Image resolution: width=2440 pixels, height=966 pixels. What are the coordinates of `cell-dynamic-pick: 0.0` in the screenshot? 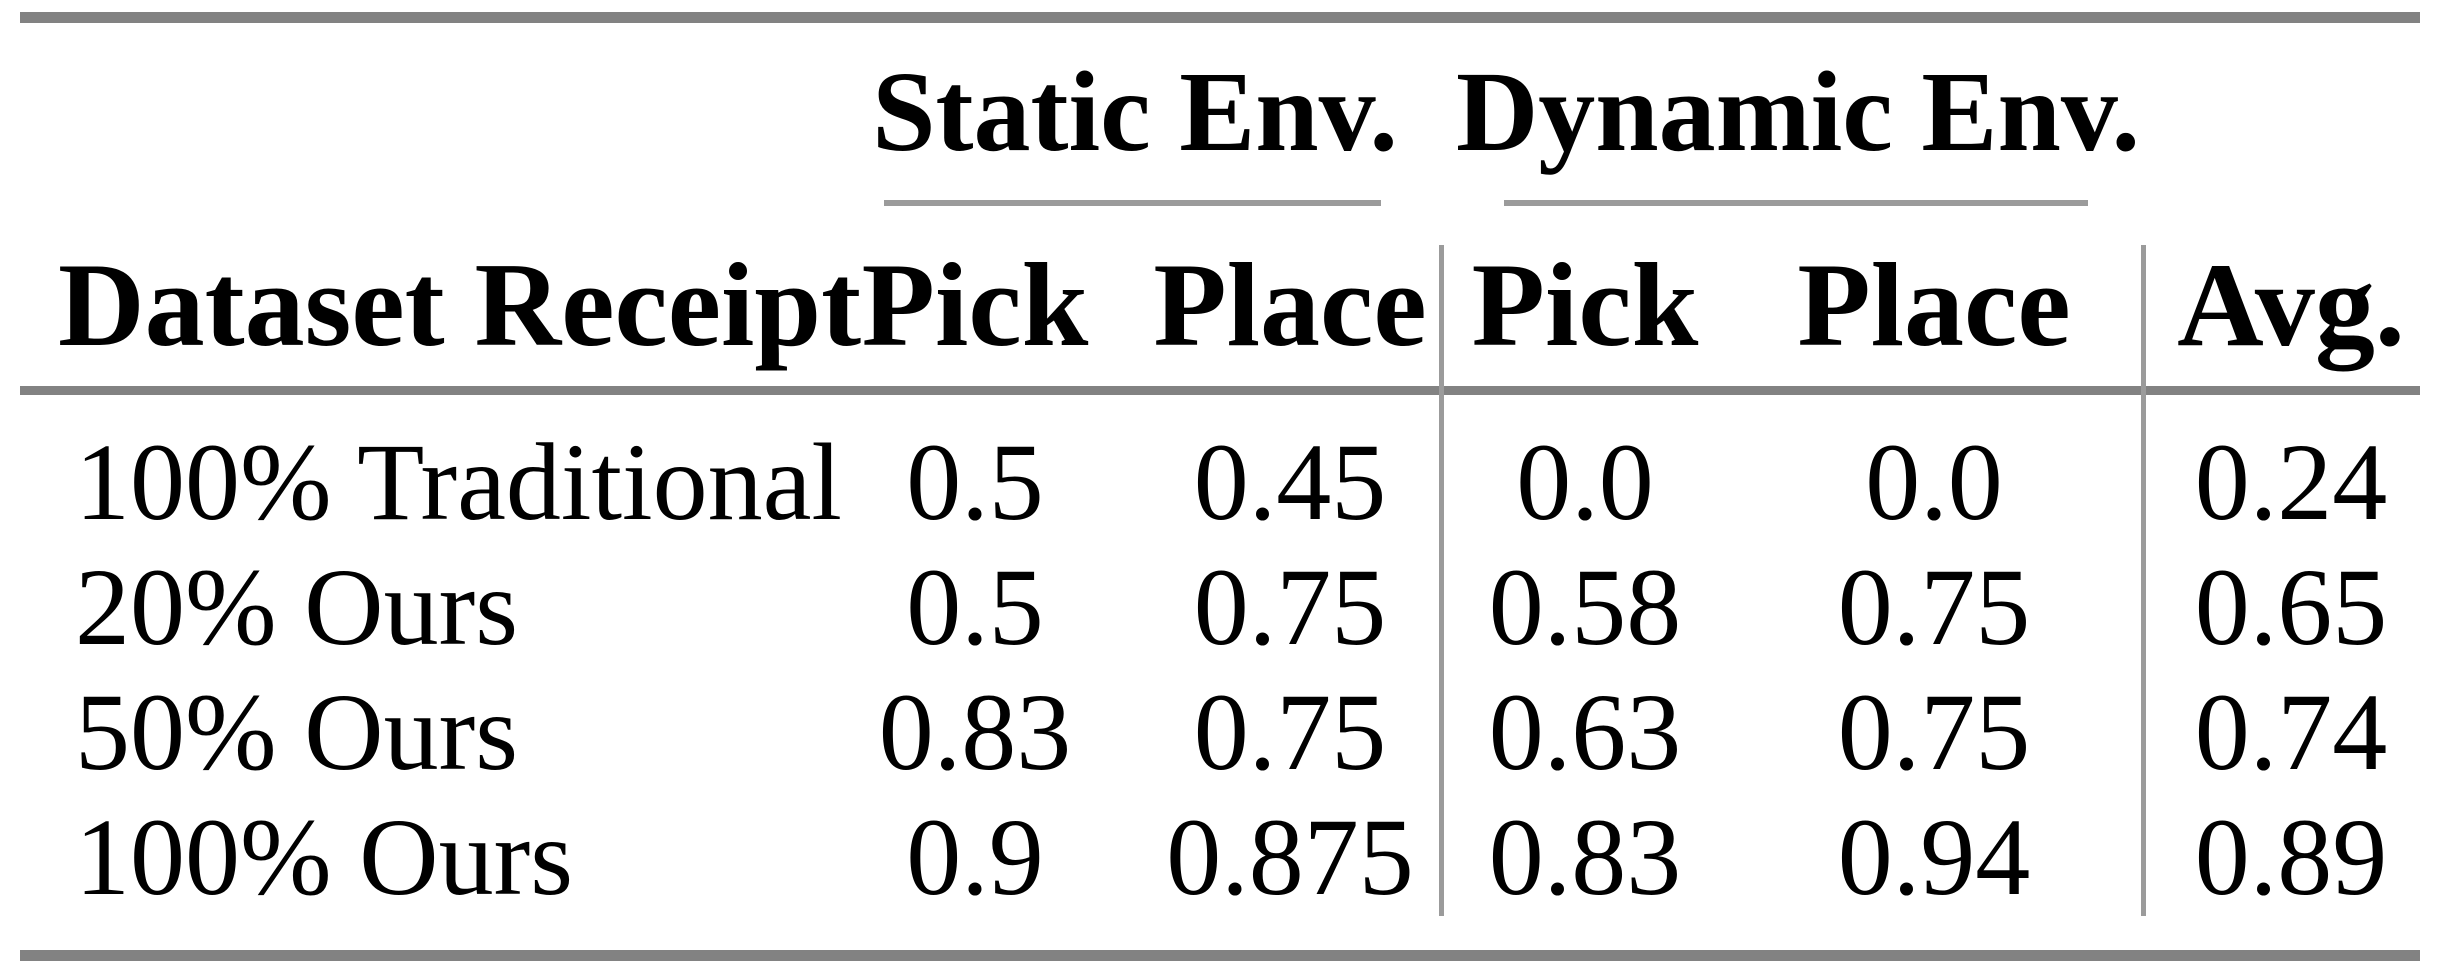 It's located at (1585, 482).